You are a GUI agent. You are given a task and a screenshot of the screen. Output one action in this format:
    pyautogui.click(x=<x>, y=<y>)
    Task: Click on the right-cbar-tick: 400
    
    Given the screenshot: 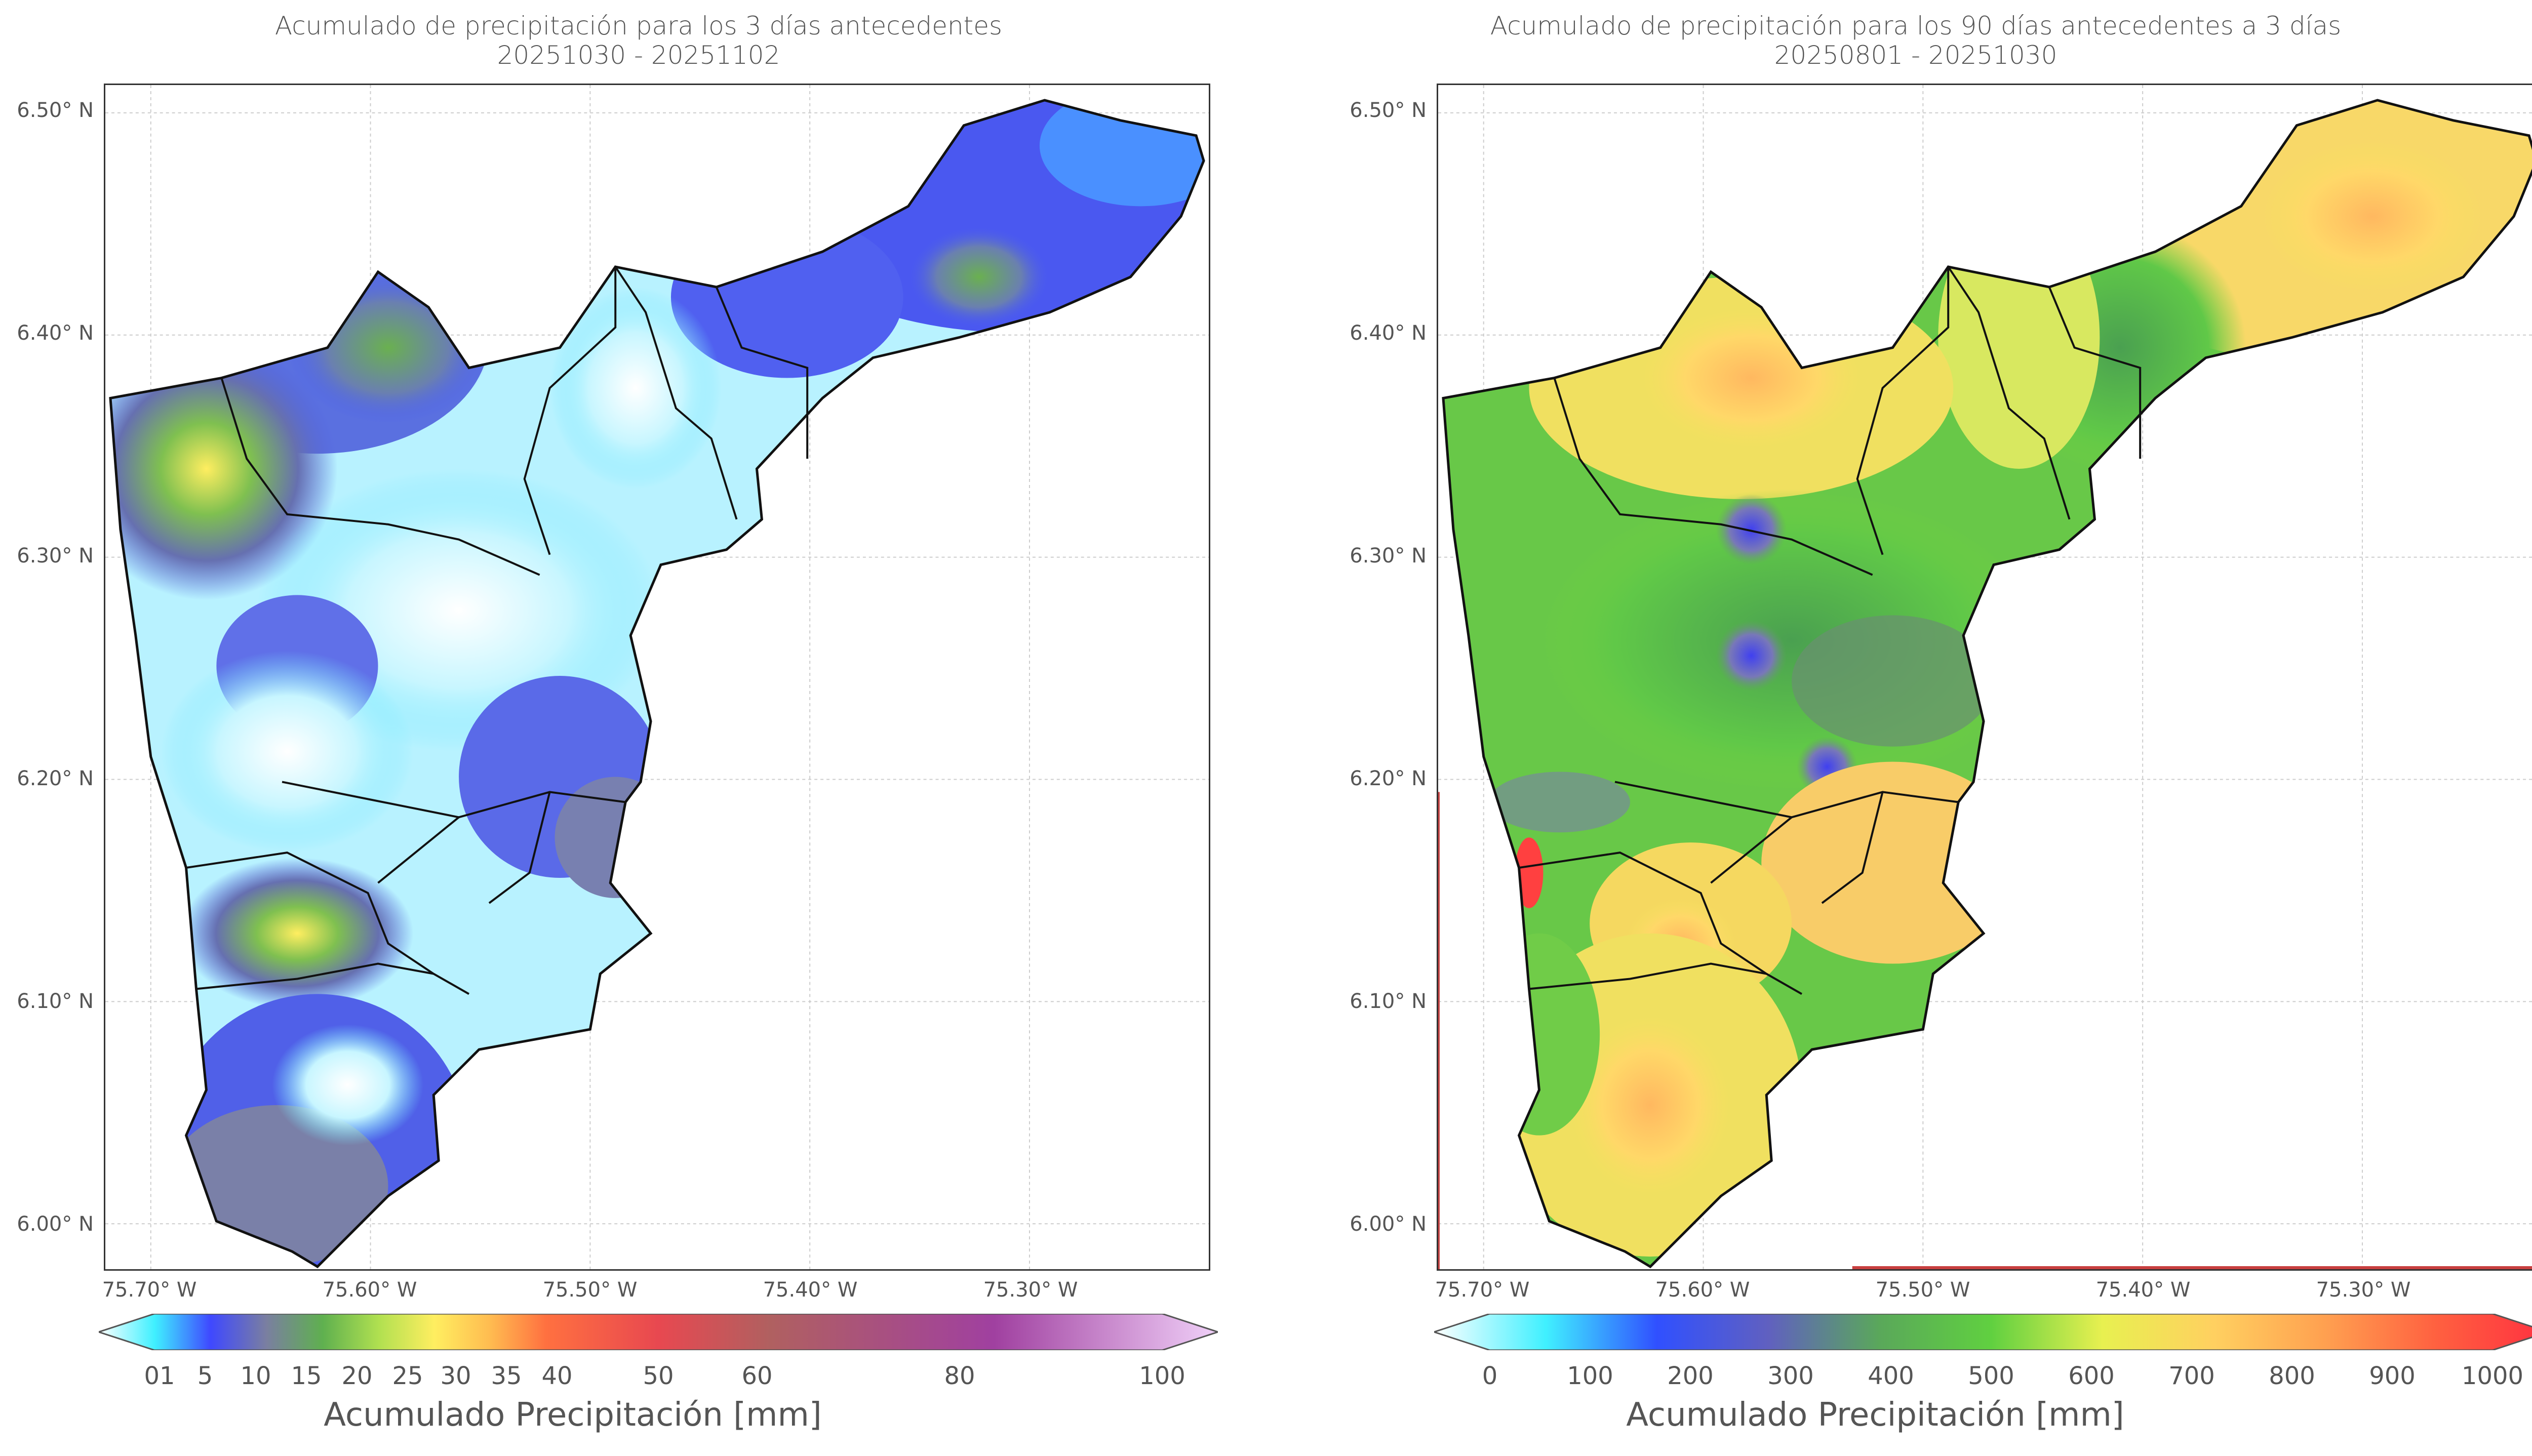 What is the action you would take?
    pyautogui.click(x=1891, y=1376)
    